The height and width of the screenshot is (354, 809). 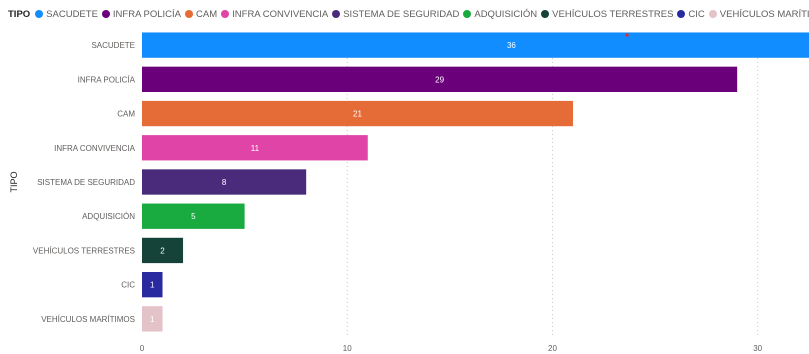 I want to click on x-tick-label: 20, so click(x=552, y=348).